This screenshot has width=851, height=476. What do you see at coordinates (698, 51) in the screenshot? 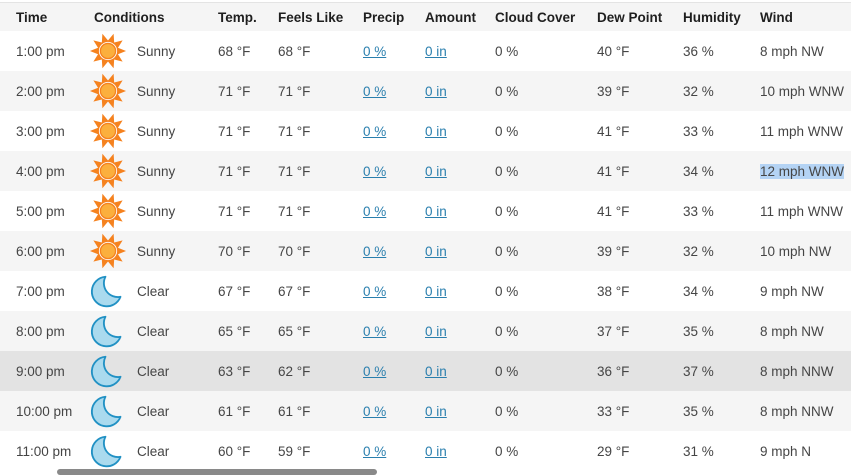
I see `humidity-cell: 36 %` at bounding box center [698, 51].